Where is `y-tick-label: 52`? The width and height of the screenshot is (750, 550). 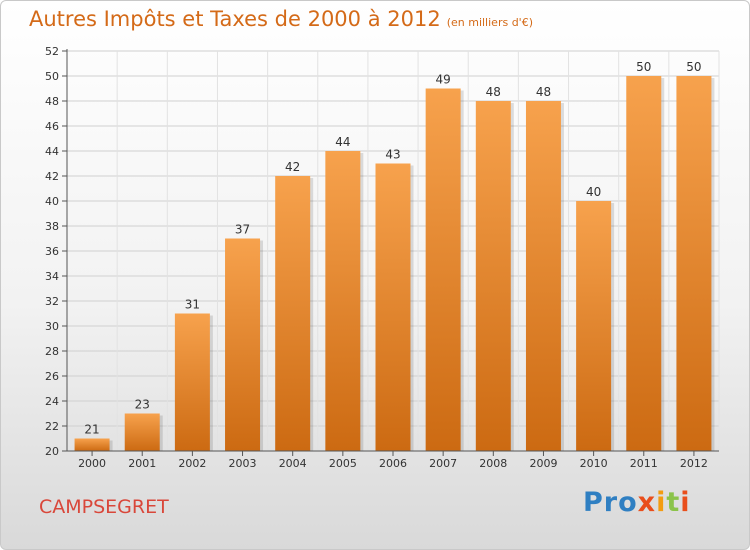
y-tick-label: 52 is located at coordinates (52, 51).